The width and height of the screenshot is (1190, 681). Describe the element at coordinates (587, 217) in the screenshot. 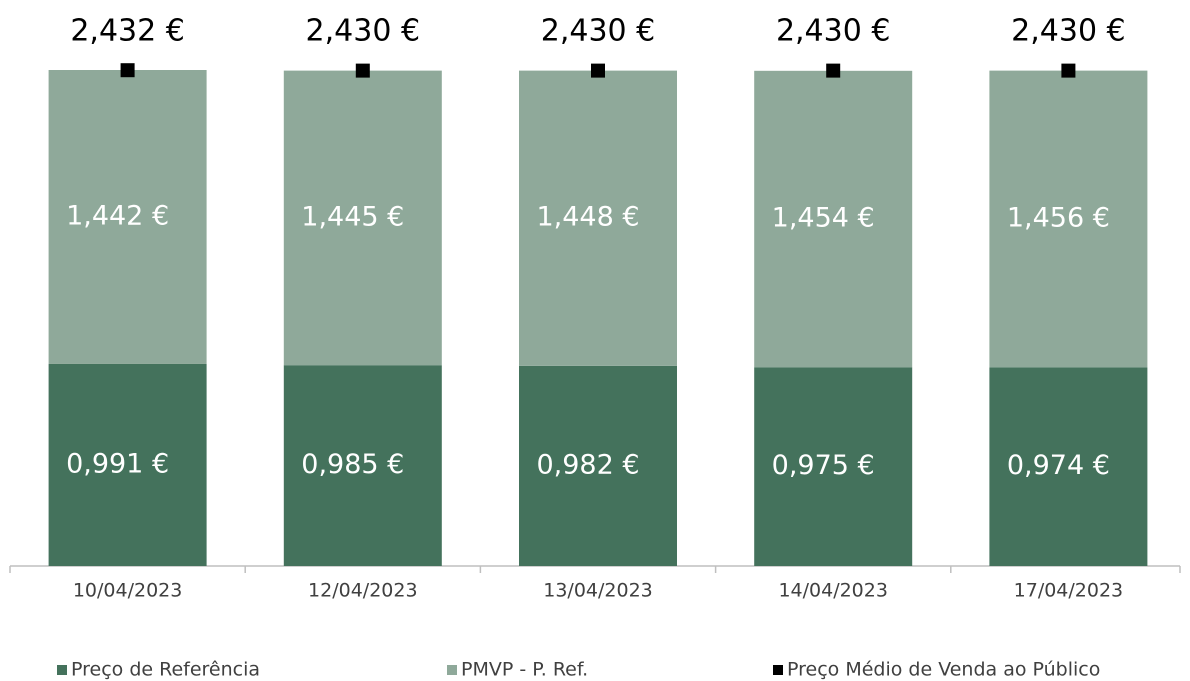

I see `value-label: 1,448 €` at that location.